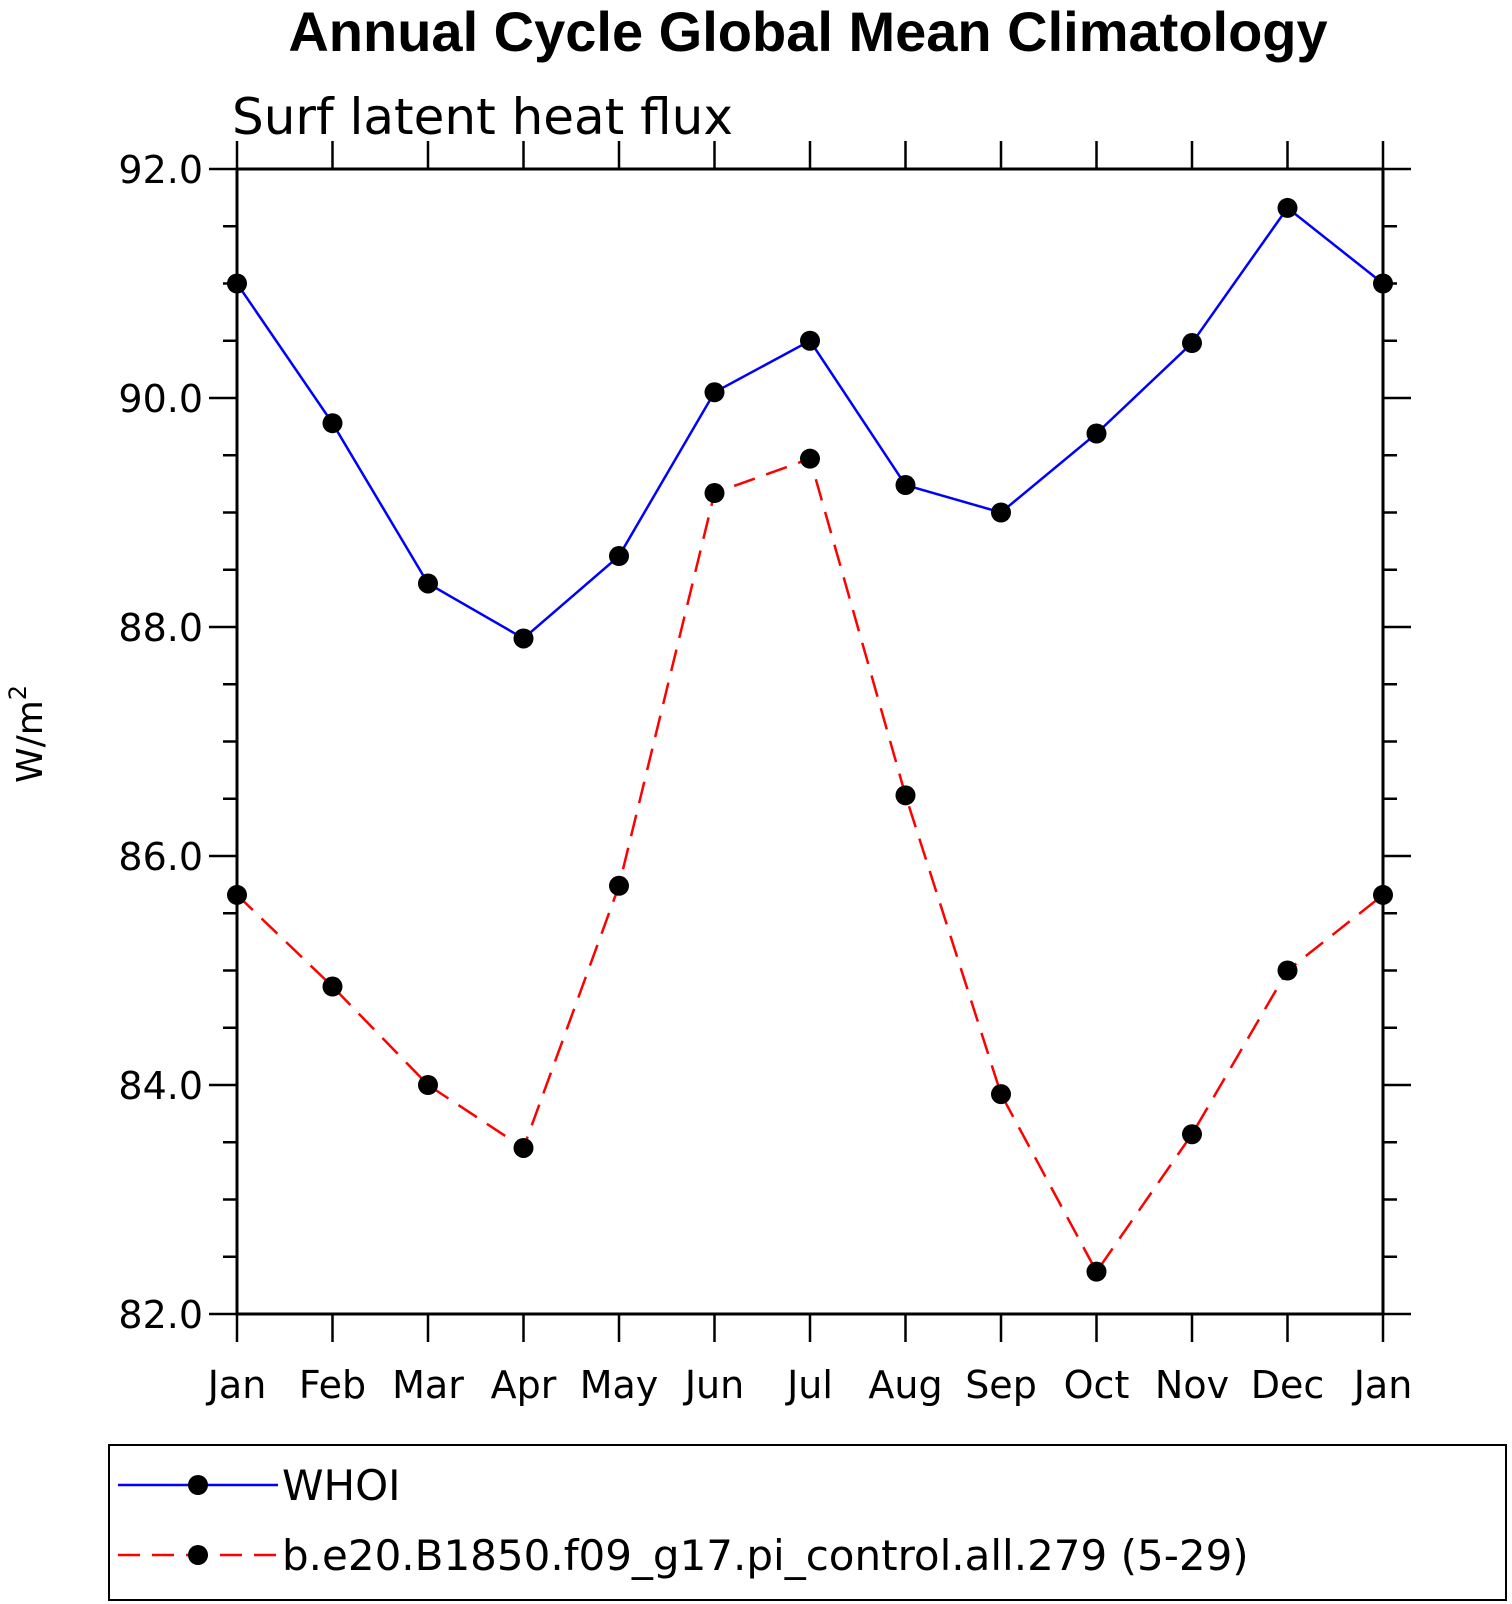 The height and width of the screenshot is (1604, 1512). I want to click on y-tick-label: 88.0, so click(160, 628).